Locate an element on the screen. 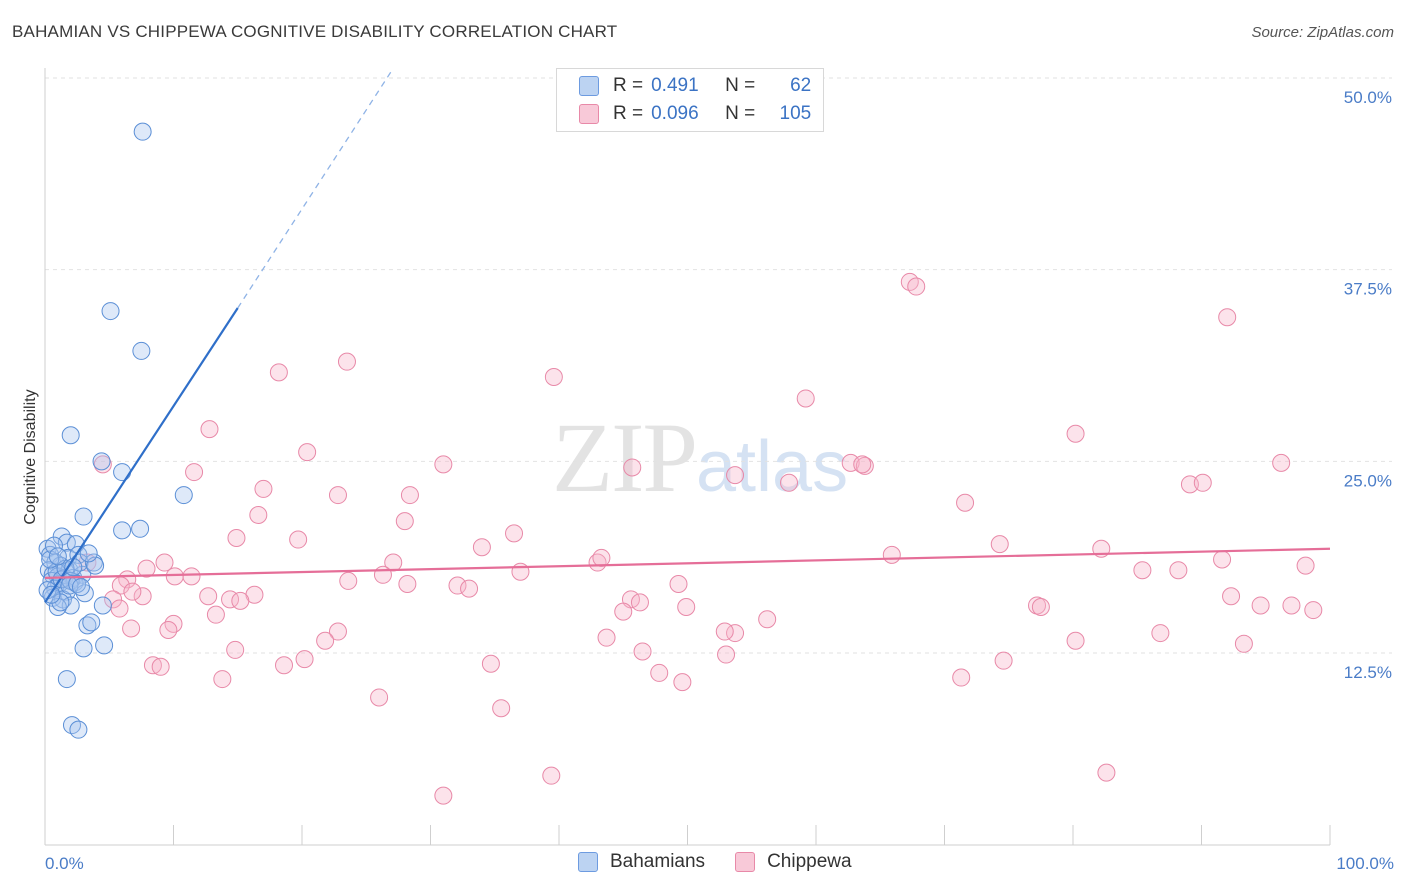 The height and width of the screenshot is (892, 1406). series-legend: Bahamians Chippewa is located at coordinates (730, 862).